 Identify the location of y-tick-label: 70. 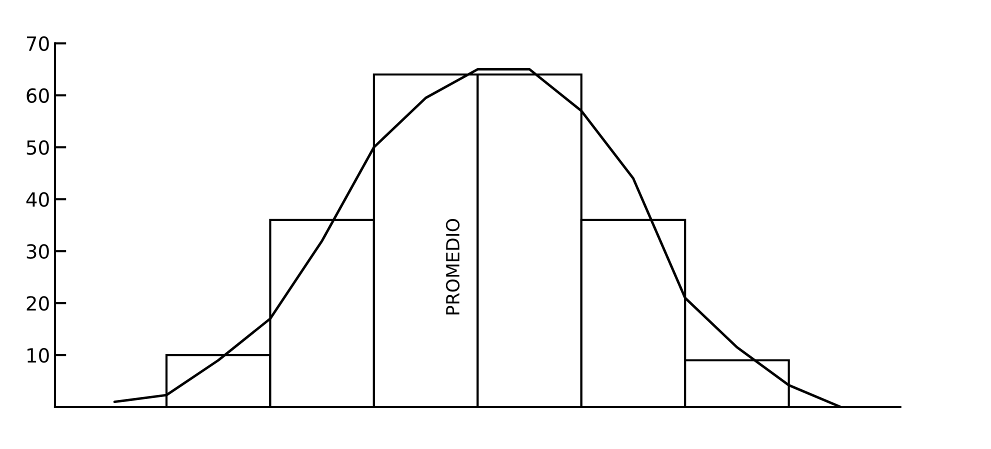
(37, 43).